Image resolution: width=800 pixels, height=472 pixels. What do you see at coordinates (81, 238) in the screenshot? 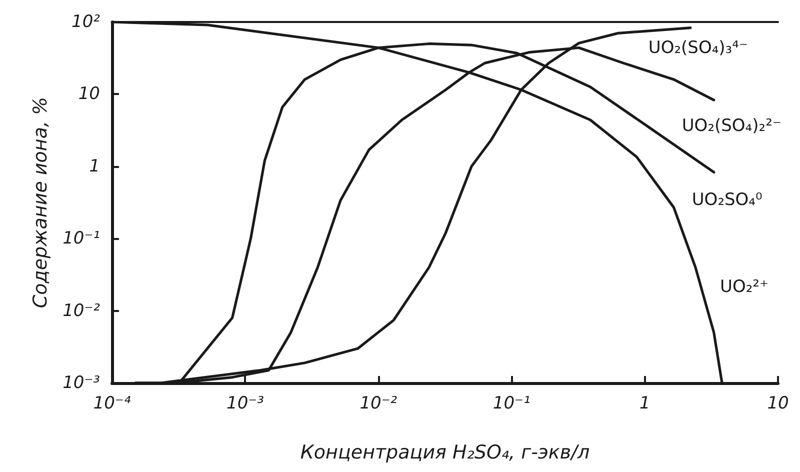
I see `y-tick-label: 10⁻¹` at bounding box center [81, 238].